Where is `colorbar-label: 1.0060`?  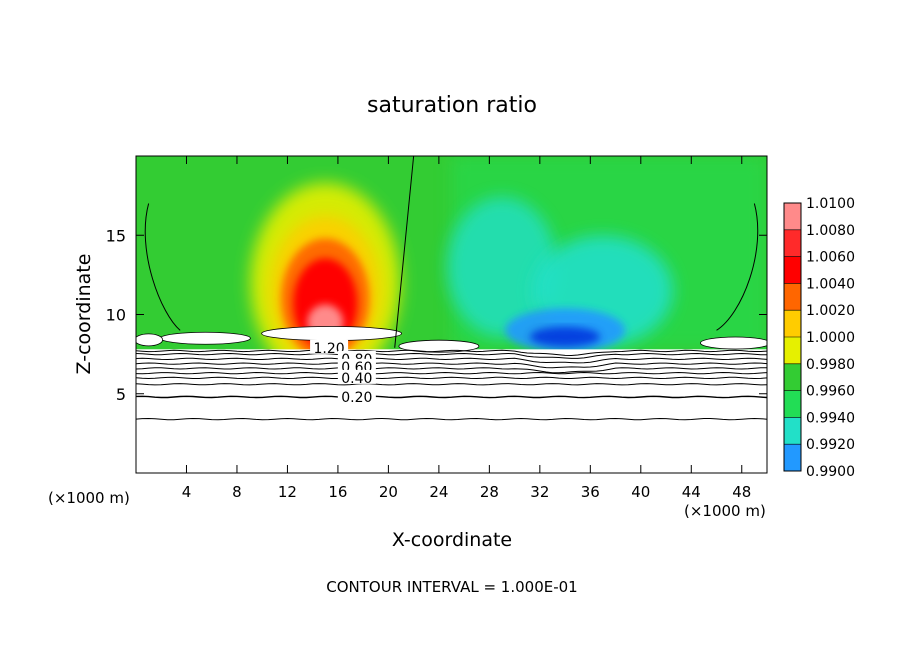
colorbar-label: 1.0060 is located at coordinates (830, 258).